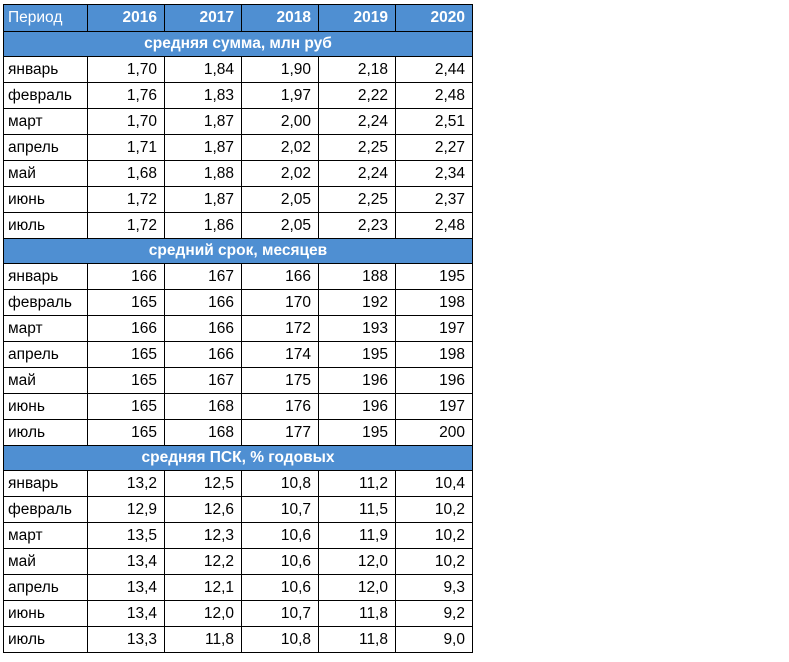 Image resolution: width=789 pixels, height=662 pixels. I want to click on value-cell: 2,18, so click(357, 69).